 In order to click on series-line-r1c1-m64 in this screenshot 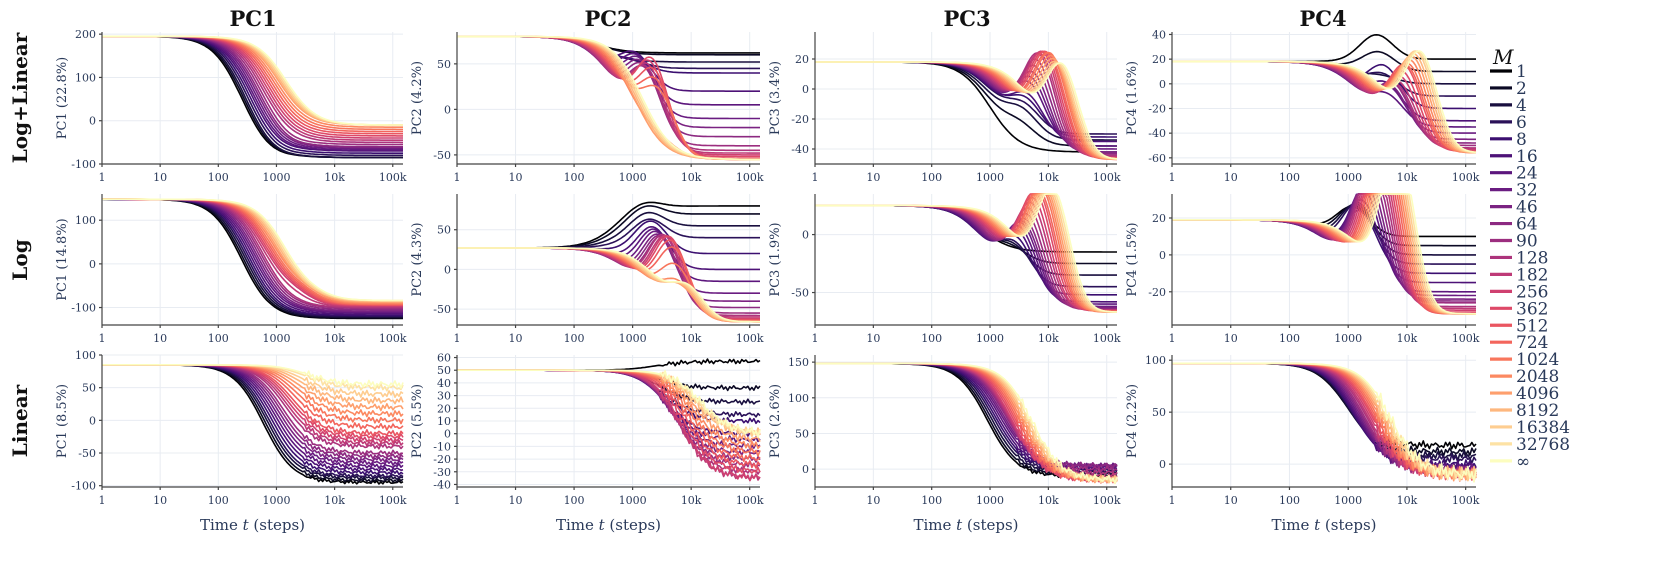, I will do `click(608, 271)`.